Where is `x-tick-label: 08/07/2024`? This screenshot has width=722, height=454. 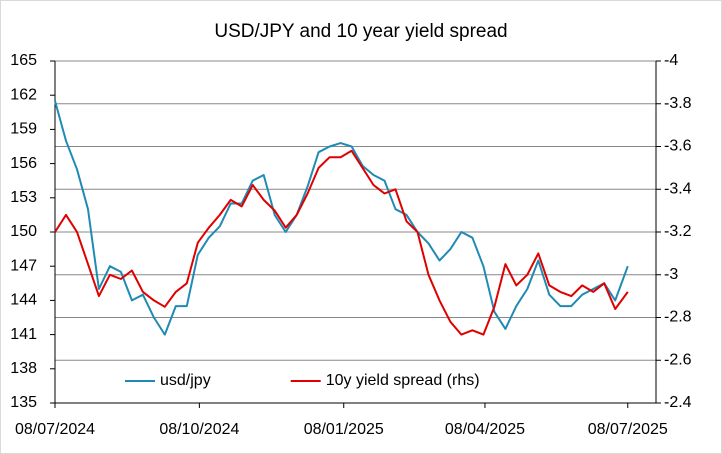 x-tick-label: 08/07/2024 is located at coordinates (55, 429).